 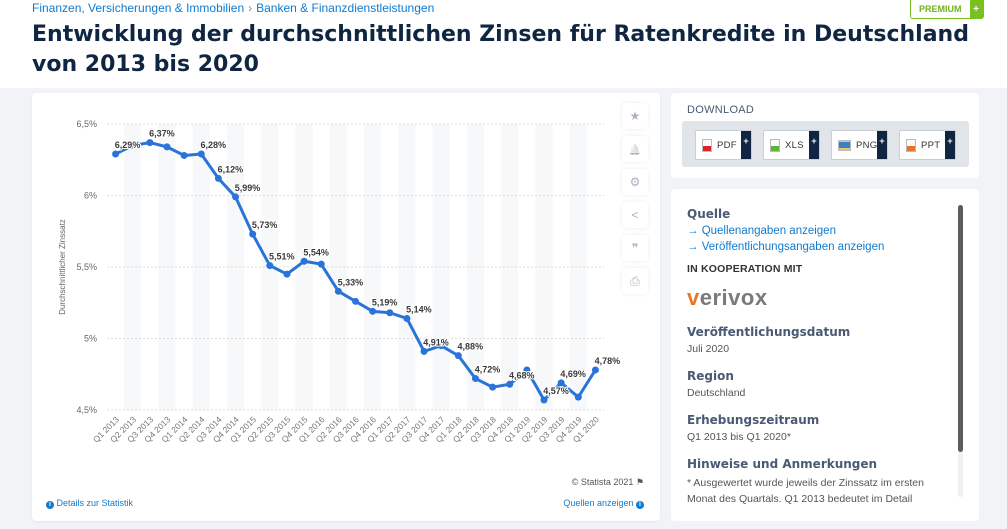 I want to click on download-xls-button: XLS +, so click(x=791, y=145).